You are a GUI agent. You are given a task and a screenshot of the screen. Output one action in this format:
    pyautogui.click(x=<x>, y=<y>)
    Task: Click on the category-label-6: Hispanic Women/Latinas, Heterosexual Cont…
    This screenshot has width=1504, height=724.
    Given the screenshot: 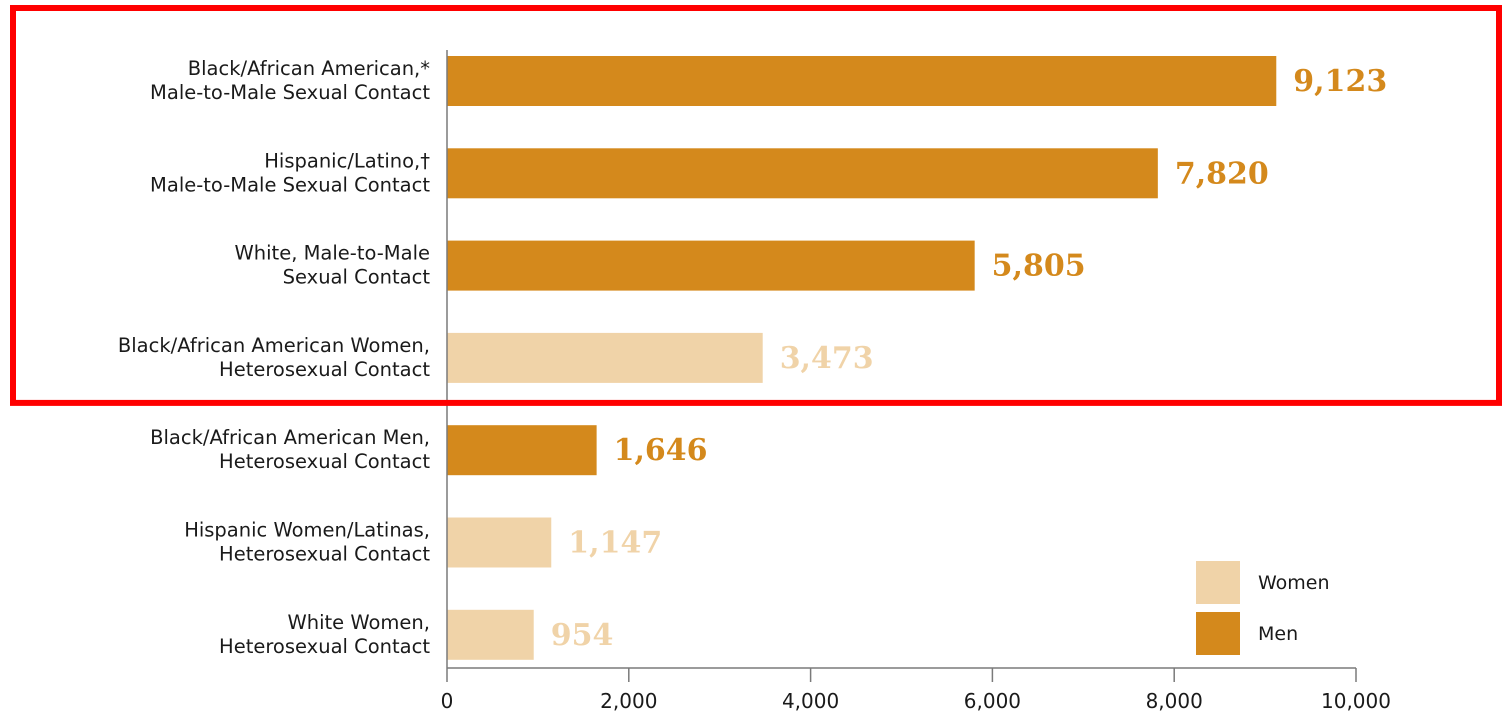 What is the action you would take?
    pyautogui.click(x=307, y=542)
    